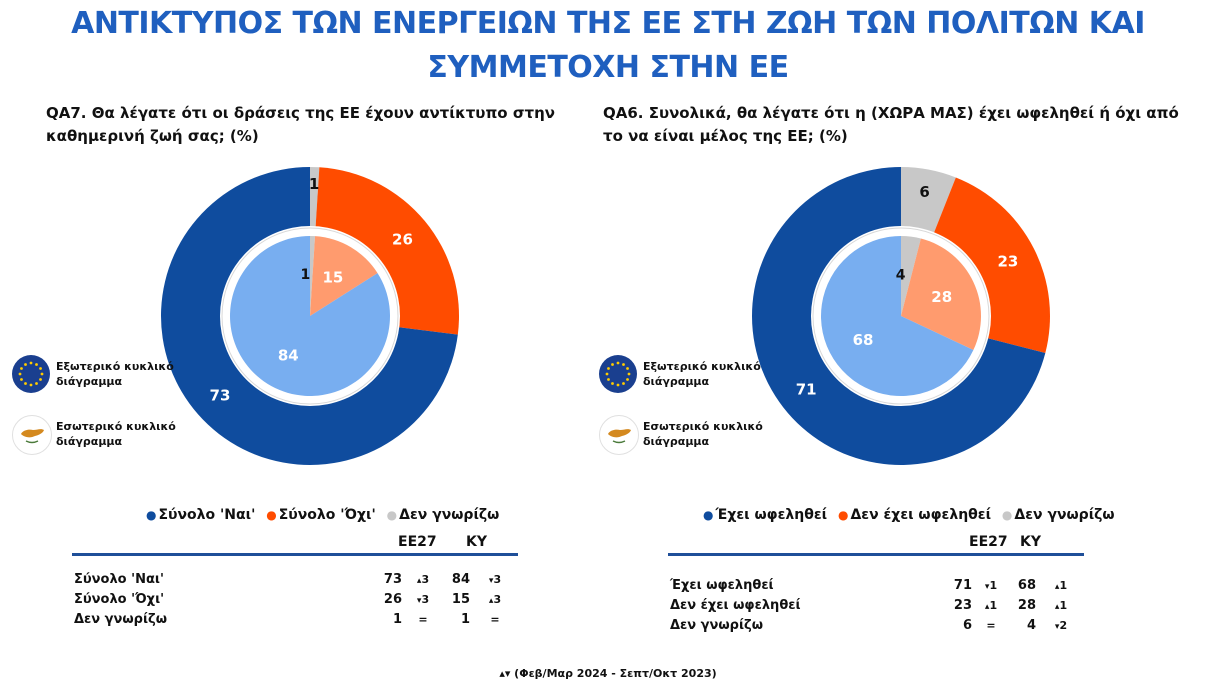 The image size is (1216, 690). I want to click on eu27-value: 73, so click(392, 579).